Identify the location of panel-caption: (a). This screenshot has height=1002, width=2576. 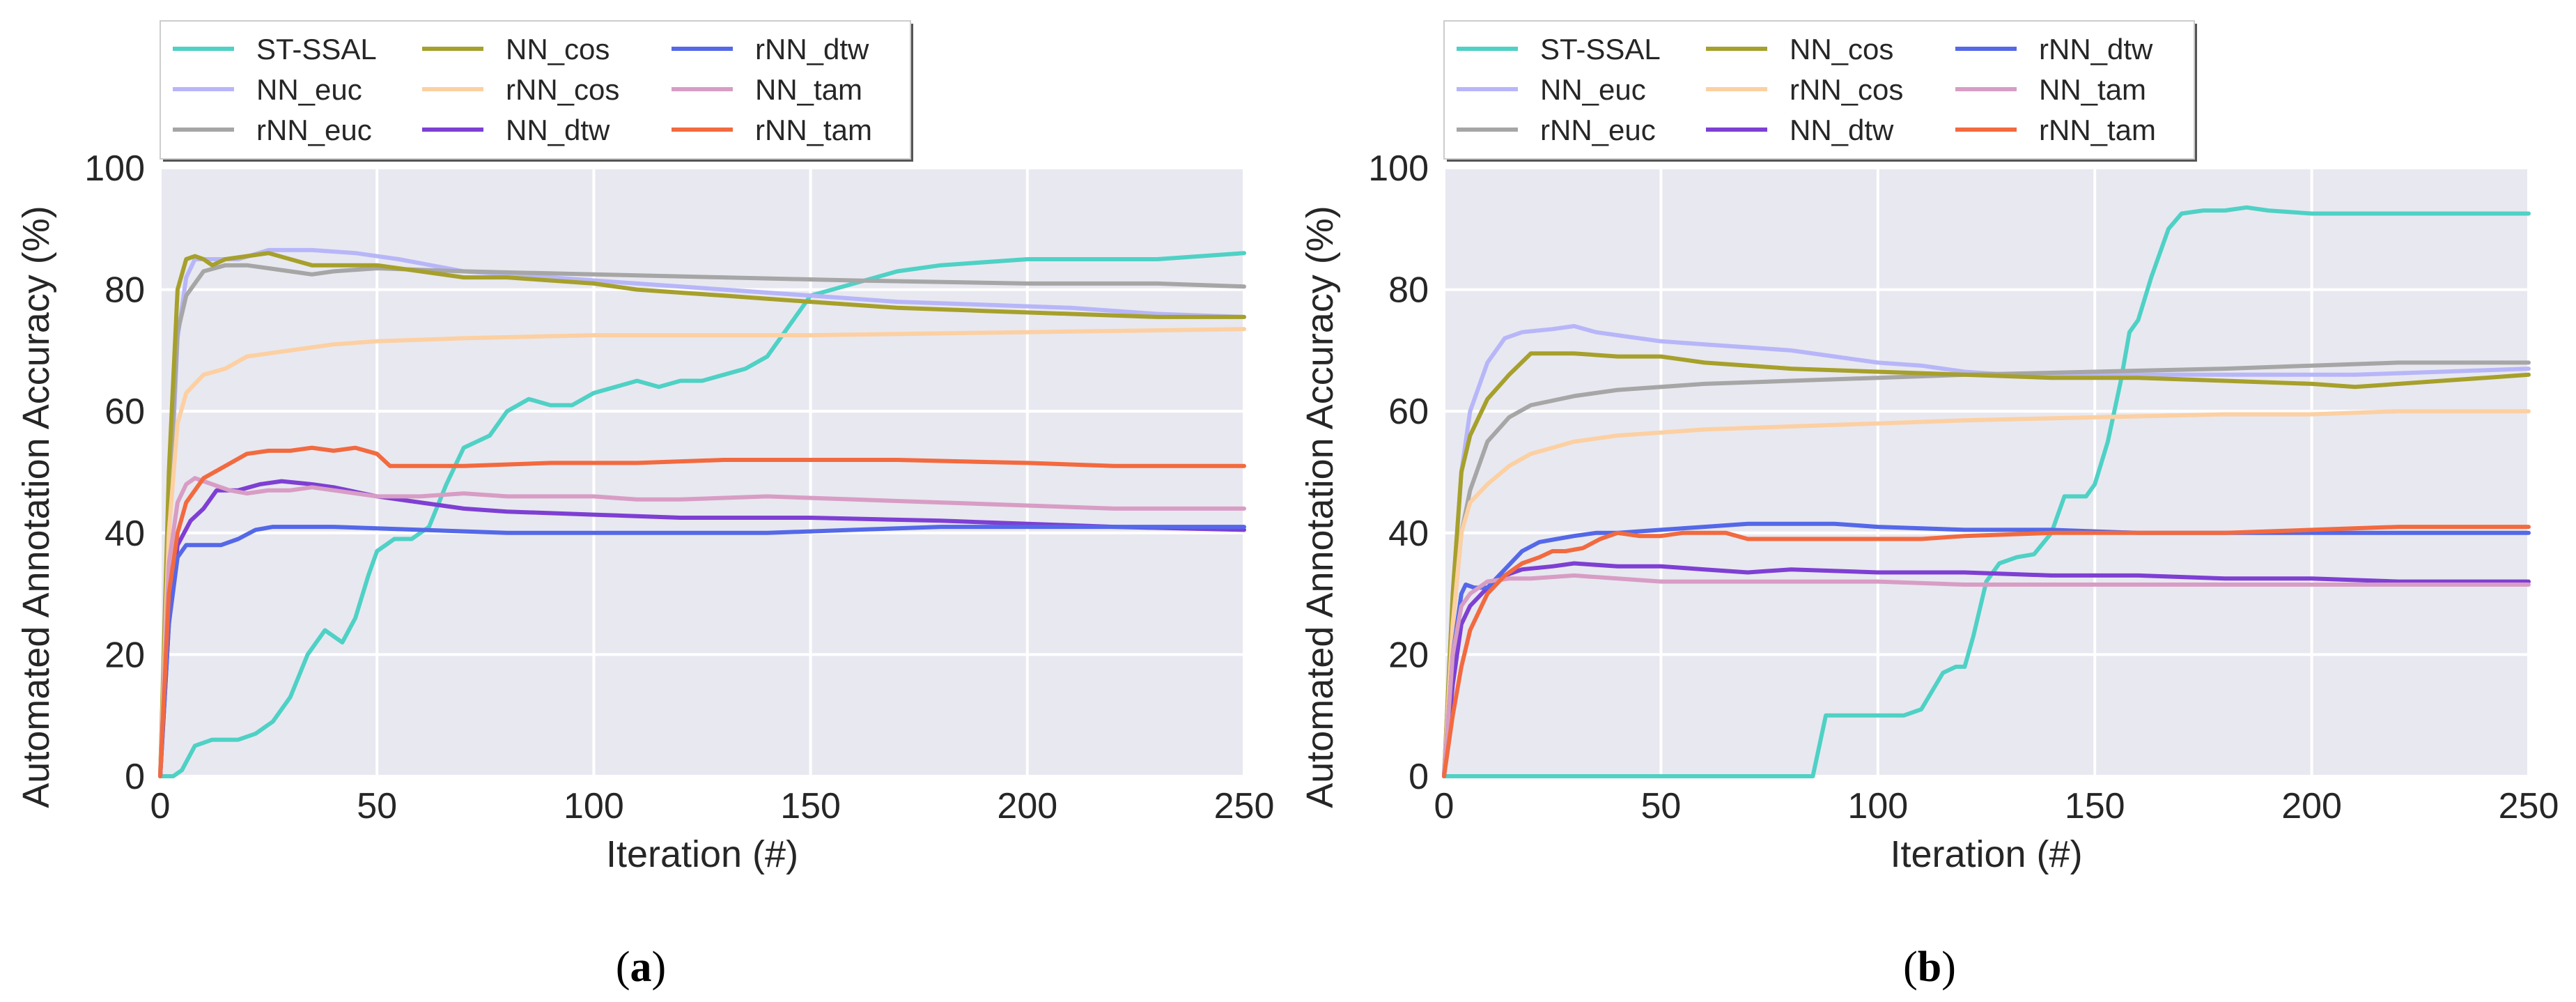
(641, 967).